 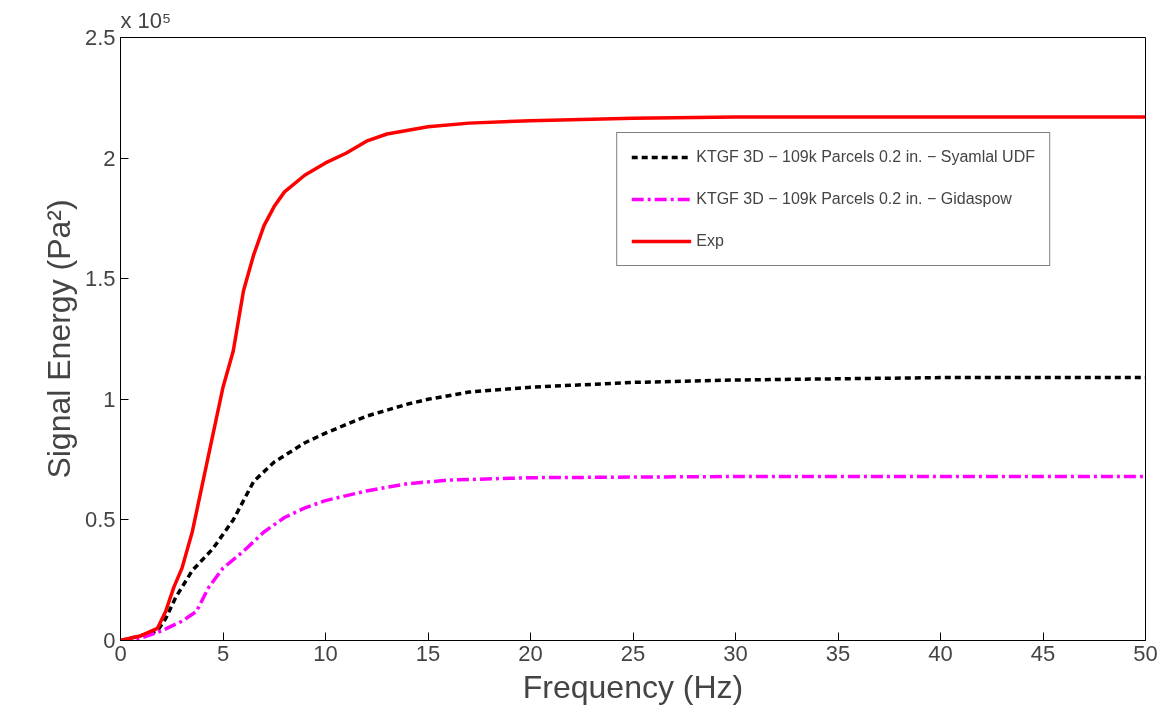 What do you see at coordinates (100, 520) in the screenshot?
I see `y-tick-label: 0.5` at bounding box center [100, 520].